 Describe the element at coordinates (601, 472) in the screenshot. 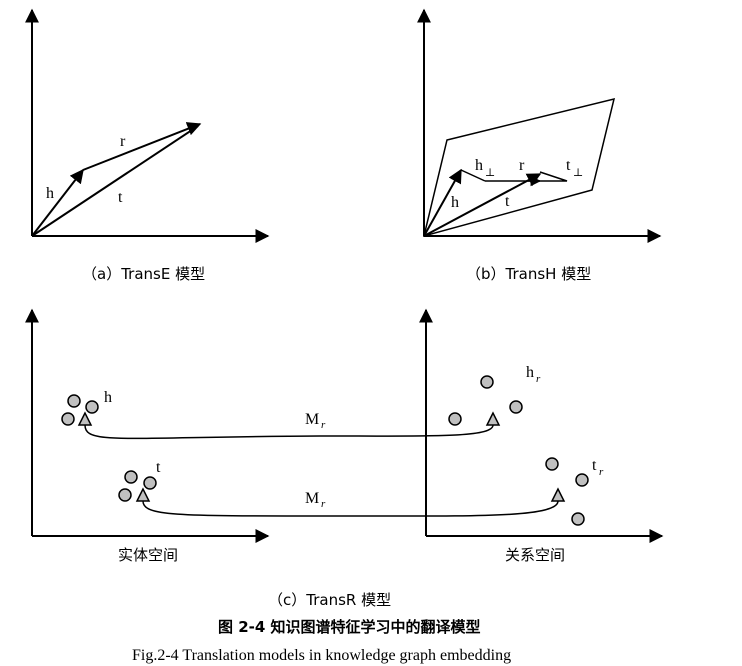

I see `panel-c-tr-sub: r` at that location.